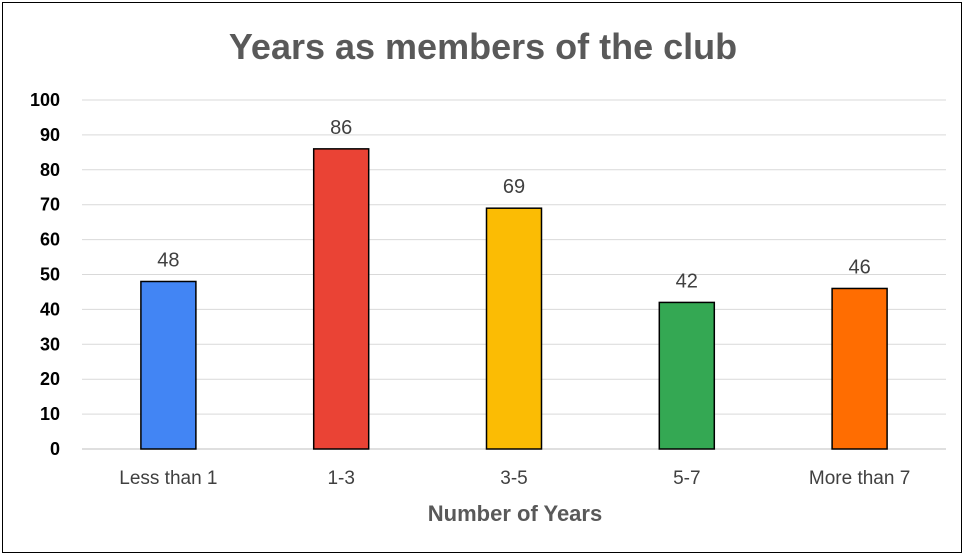  Describe the element at coordinates (50, 135) in the screenshot. I see `y-tick-label: 90` at that location.